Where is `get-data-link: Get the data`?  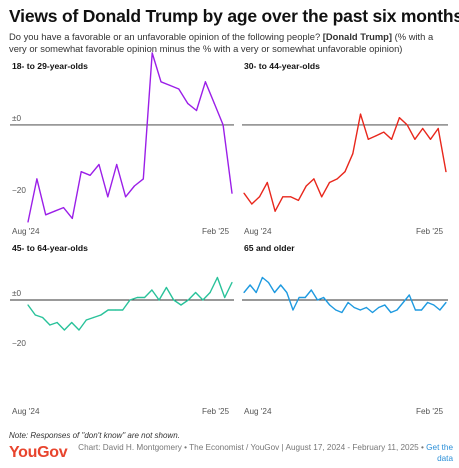 get-data-link: Get the data is located at coordinates (439, 453).